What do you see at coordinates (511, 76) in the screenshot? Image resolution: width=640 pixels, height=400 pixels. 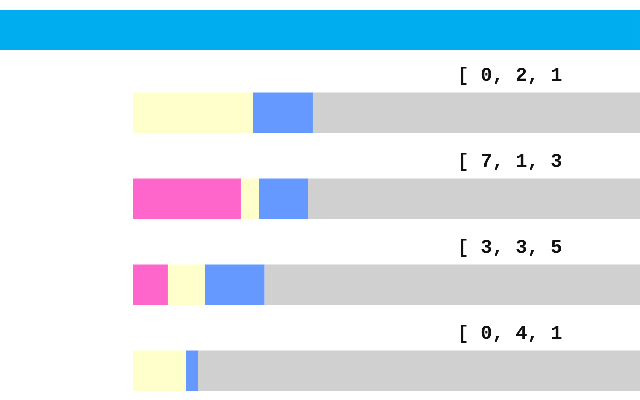 I see `annotation: [ 0, 2, 1` at bounding box center [511, 76].